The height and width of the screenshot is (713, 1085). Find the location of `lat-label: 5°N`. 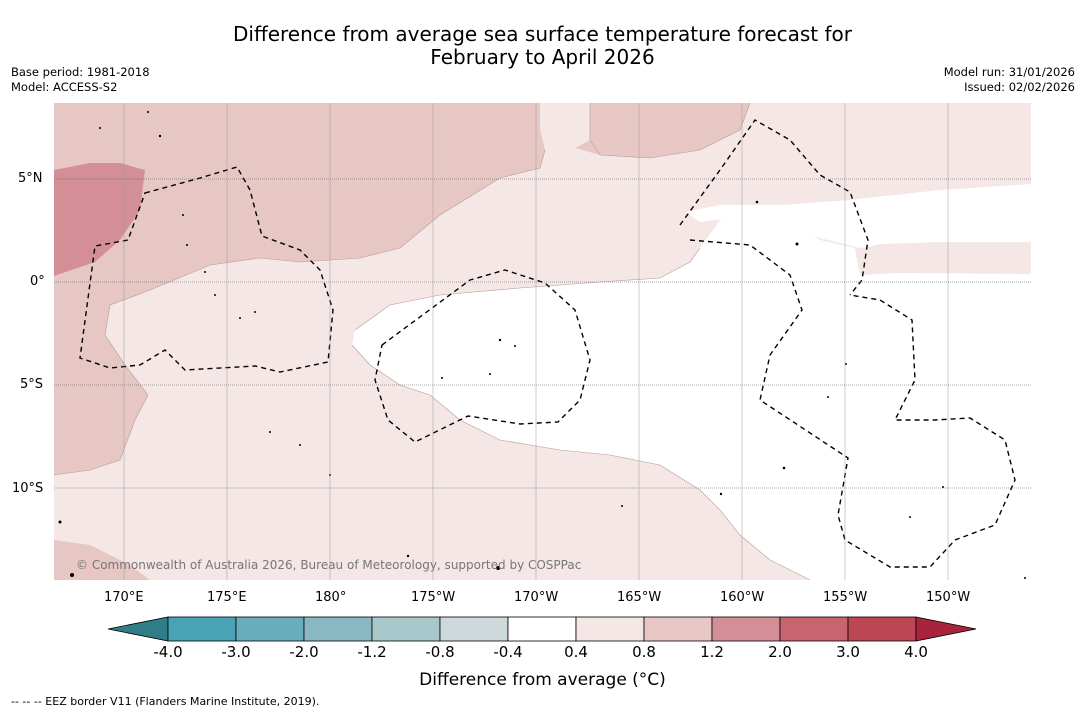

lat-label: 5°N is located at coordinates (30, 178).